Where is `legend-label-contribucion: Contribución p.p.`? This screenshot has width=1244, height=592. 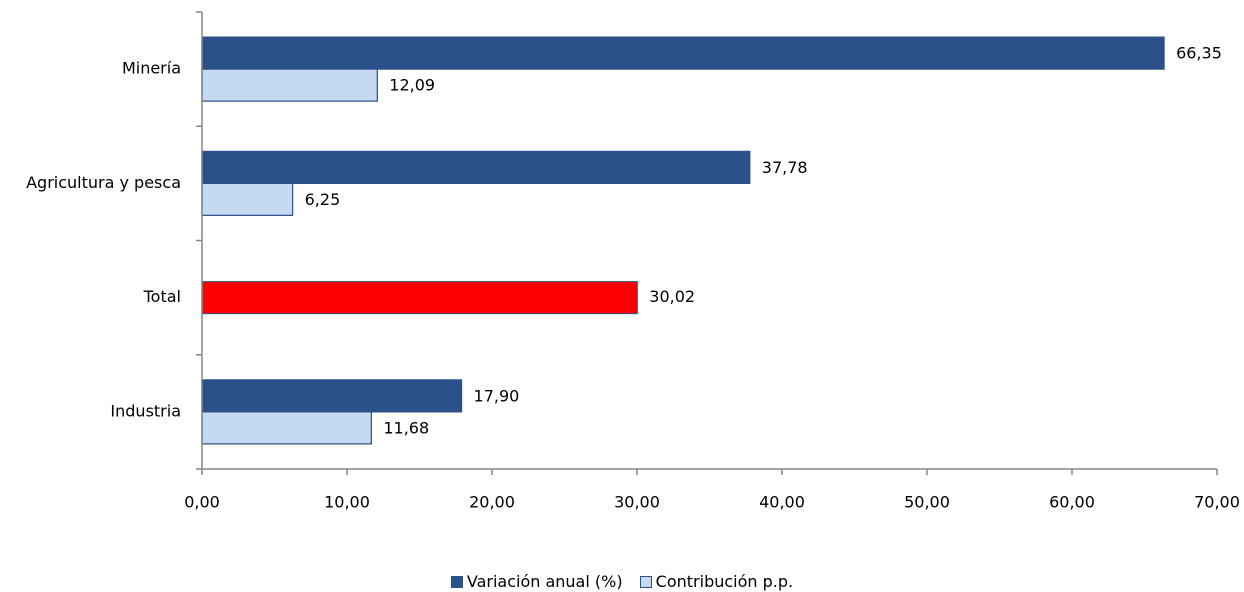 legend-label-contribucion: Contribución p.p. is located at coordinates (724, 581).